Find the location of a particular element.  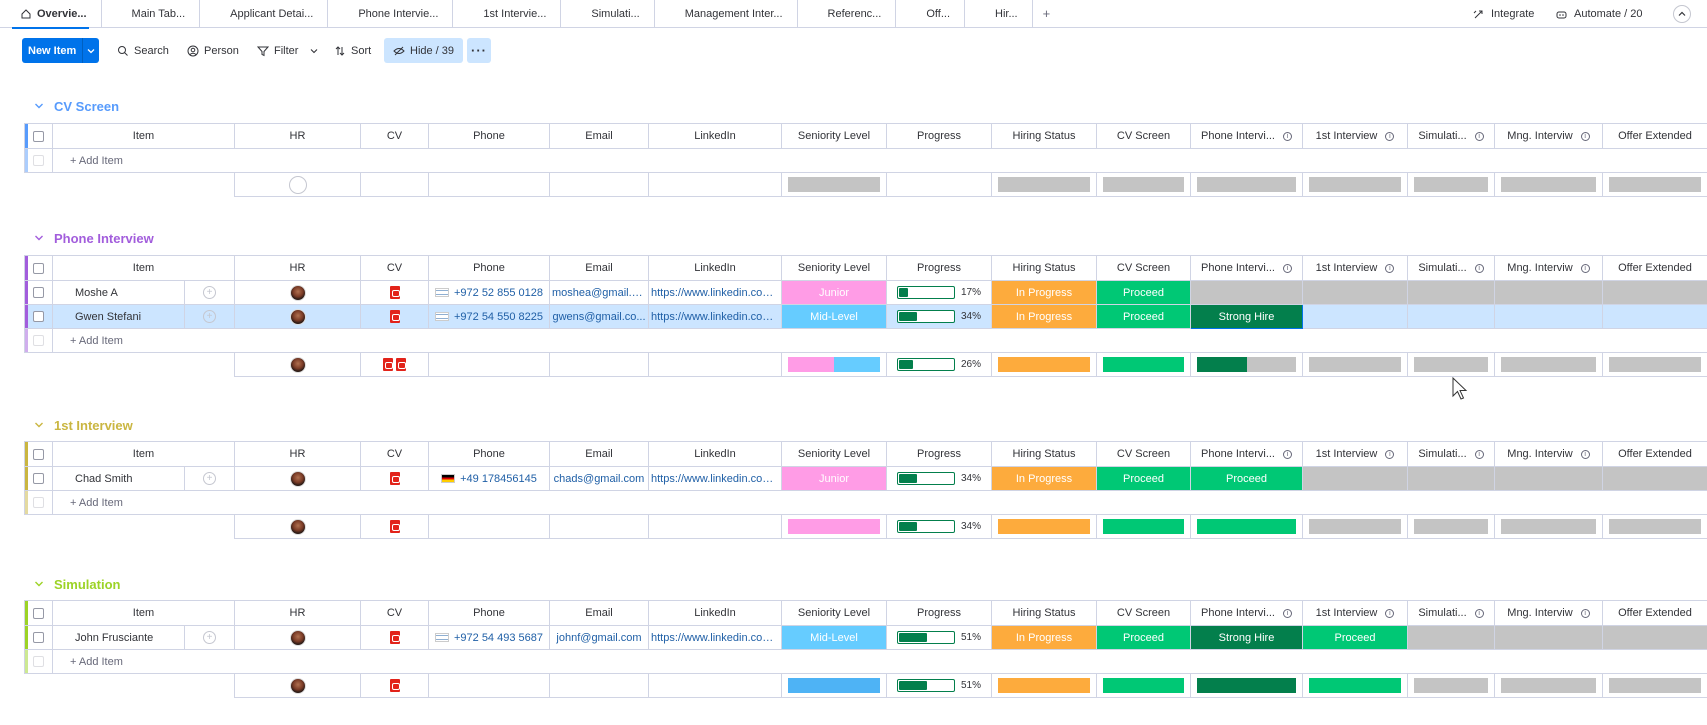

column-header-phone: Phone is located at coordinates (489, 454).